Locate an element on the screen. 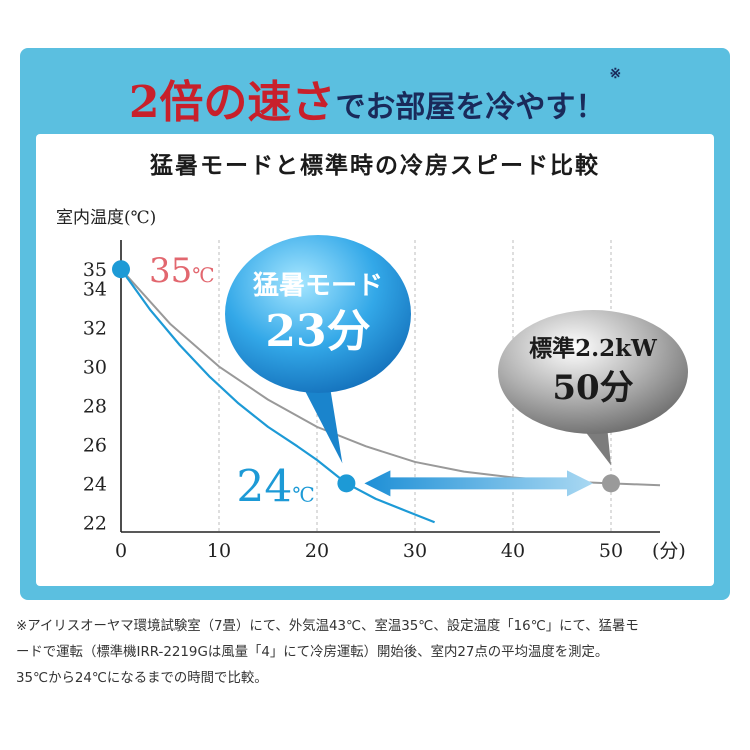 The height and width of the screenshot is (750, 750). y-tick-label: 26 is located at coordinates (95, 445).